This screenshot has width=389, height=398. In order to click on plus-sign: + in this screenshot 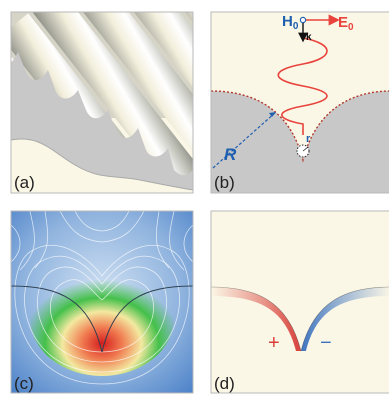, I will do `click(274, 343)`.